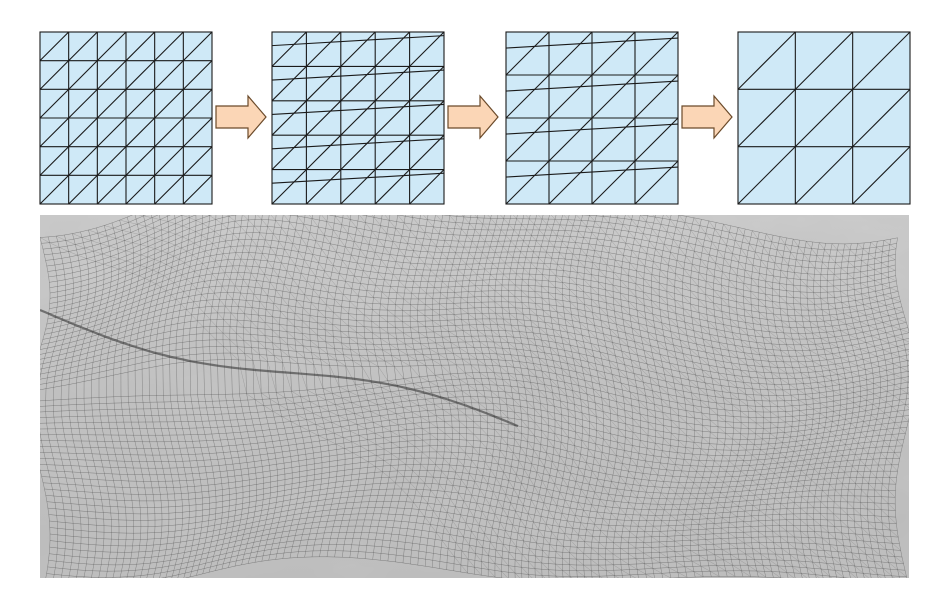 The image size is (952, 598). I want to click on terrain-ridge, so click(279, 368).